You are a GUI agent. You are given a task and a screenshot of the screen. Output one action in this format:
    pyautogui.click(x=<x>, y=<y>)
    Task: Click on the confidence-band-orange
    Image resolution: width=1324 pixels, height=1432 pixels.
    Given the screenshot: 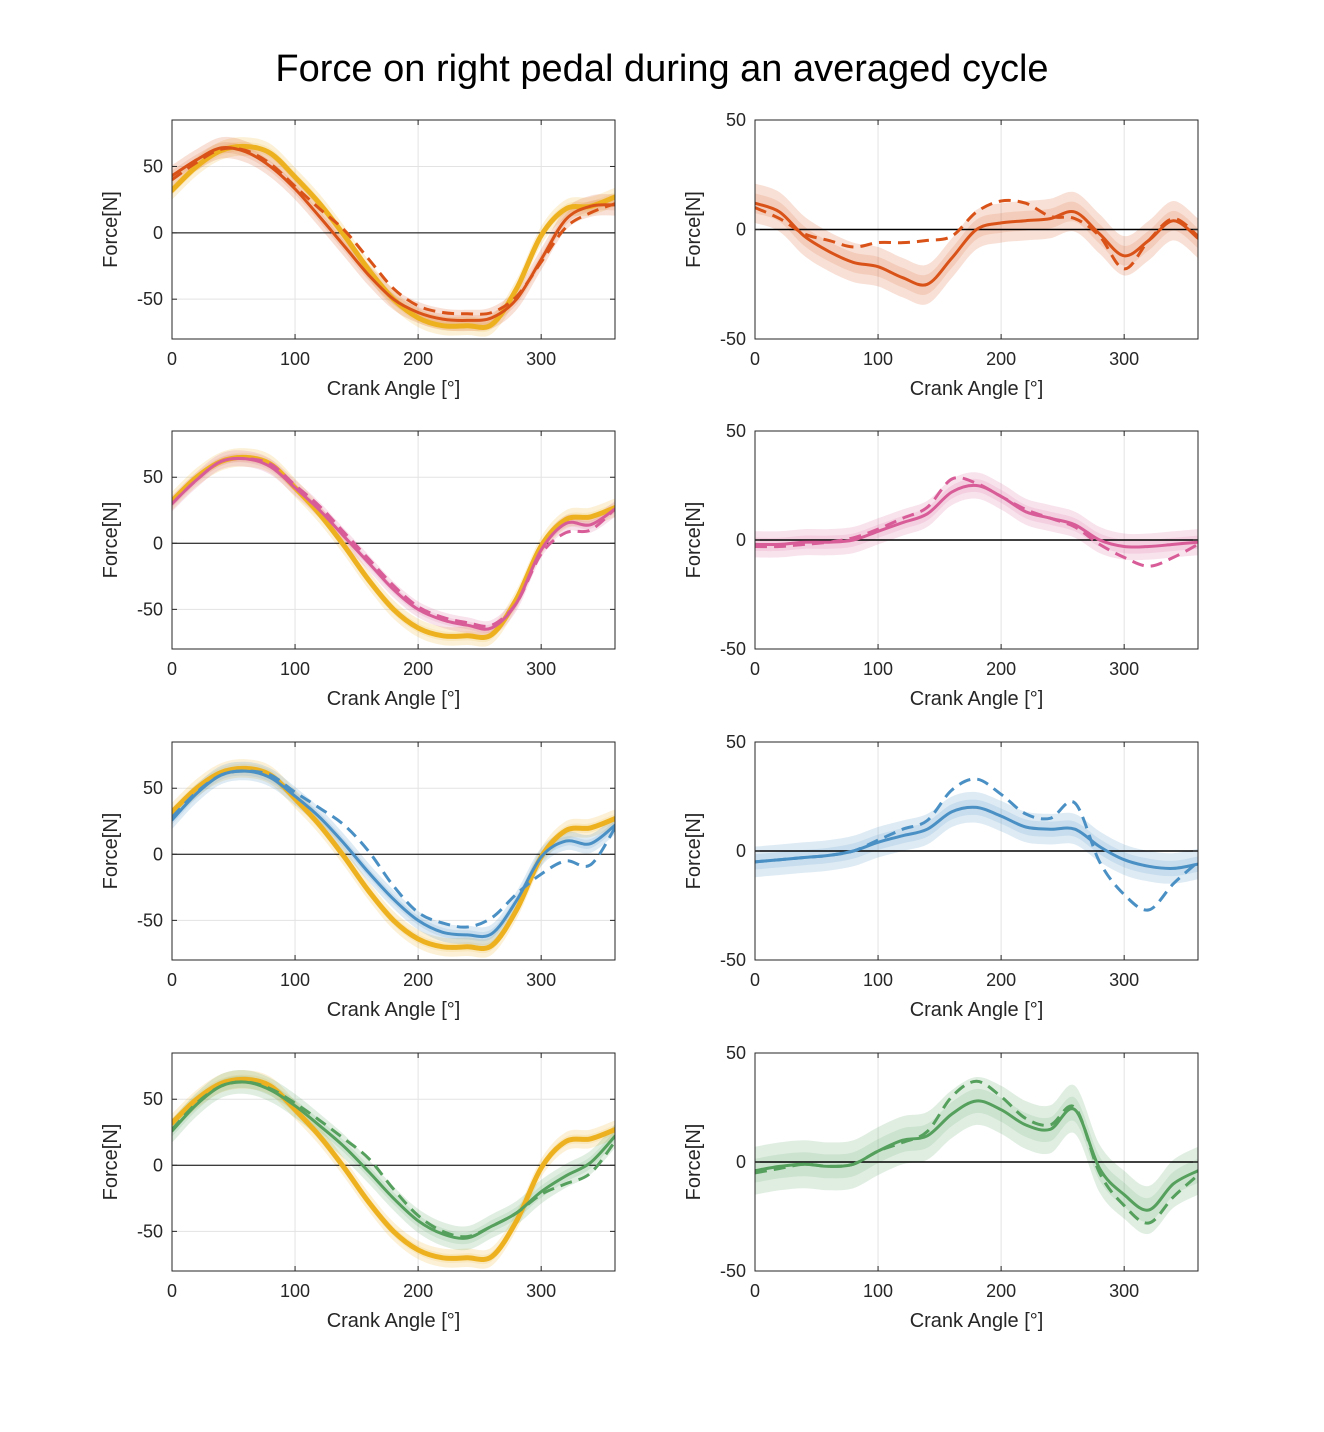 What is the action you would take?
    pyautogui.click(x=393, y=234)
    